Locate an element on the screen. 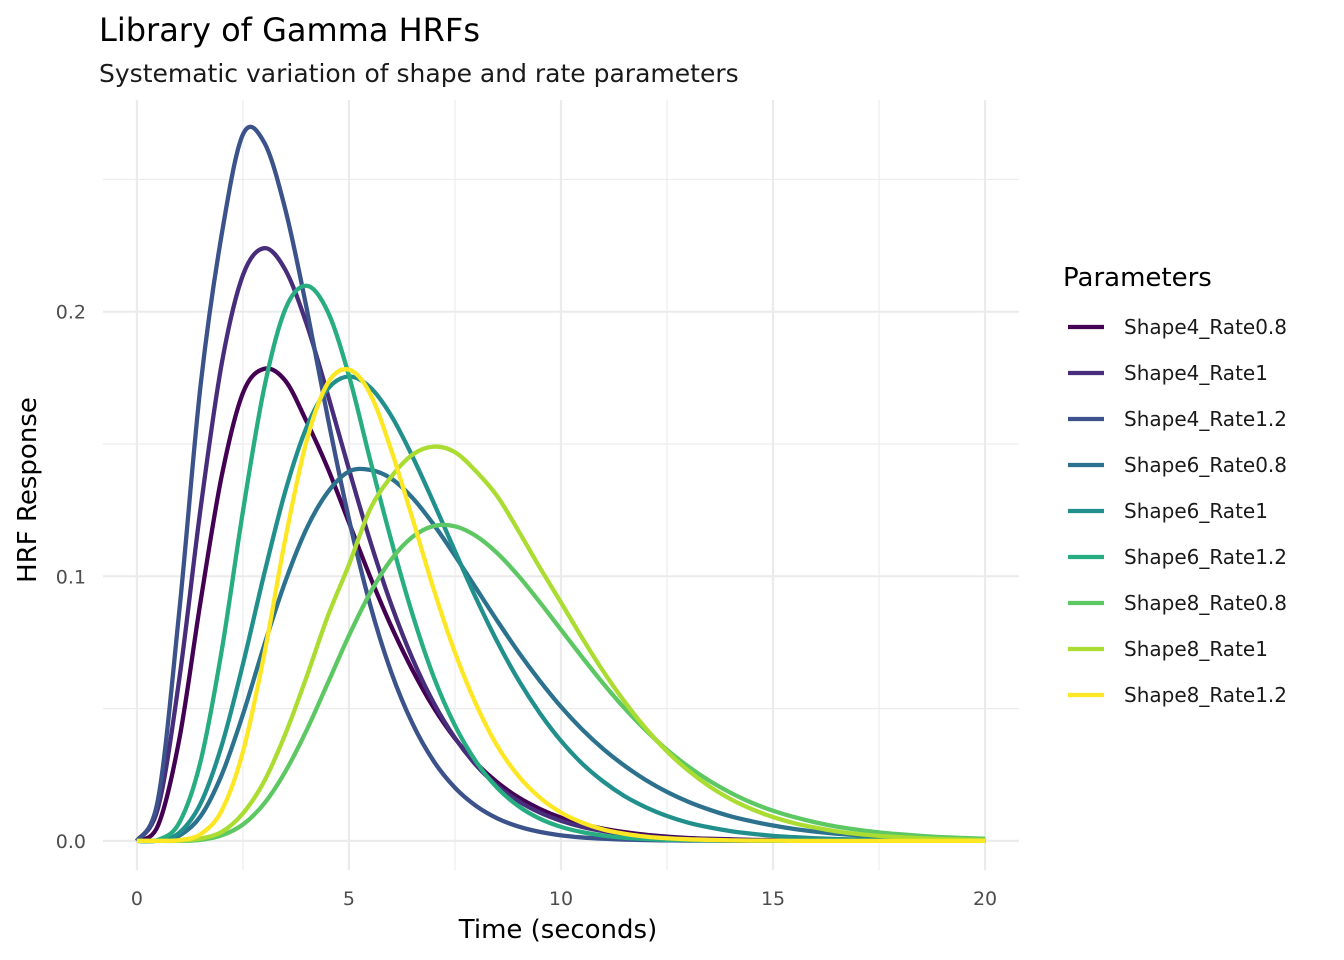  x-axis-ticks: 0 5 10 15 20 is located at coordinates (564, 899).